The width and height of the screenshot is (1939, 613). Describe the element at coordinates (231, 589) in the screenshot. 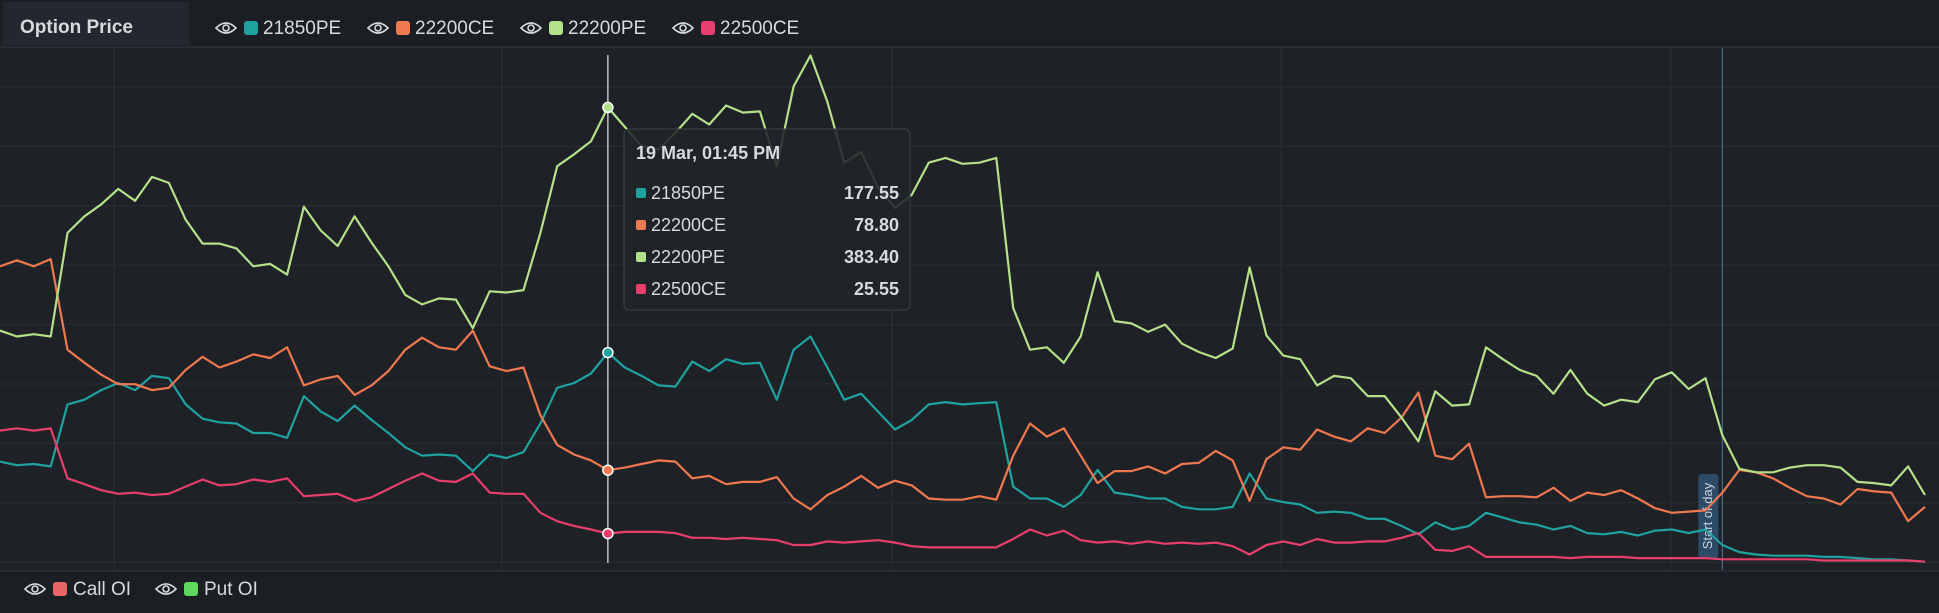

I see `legend-label: Put OI` at that location.